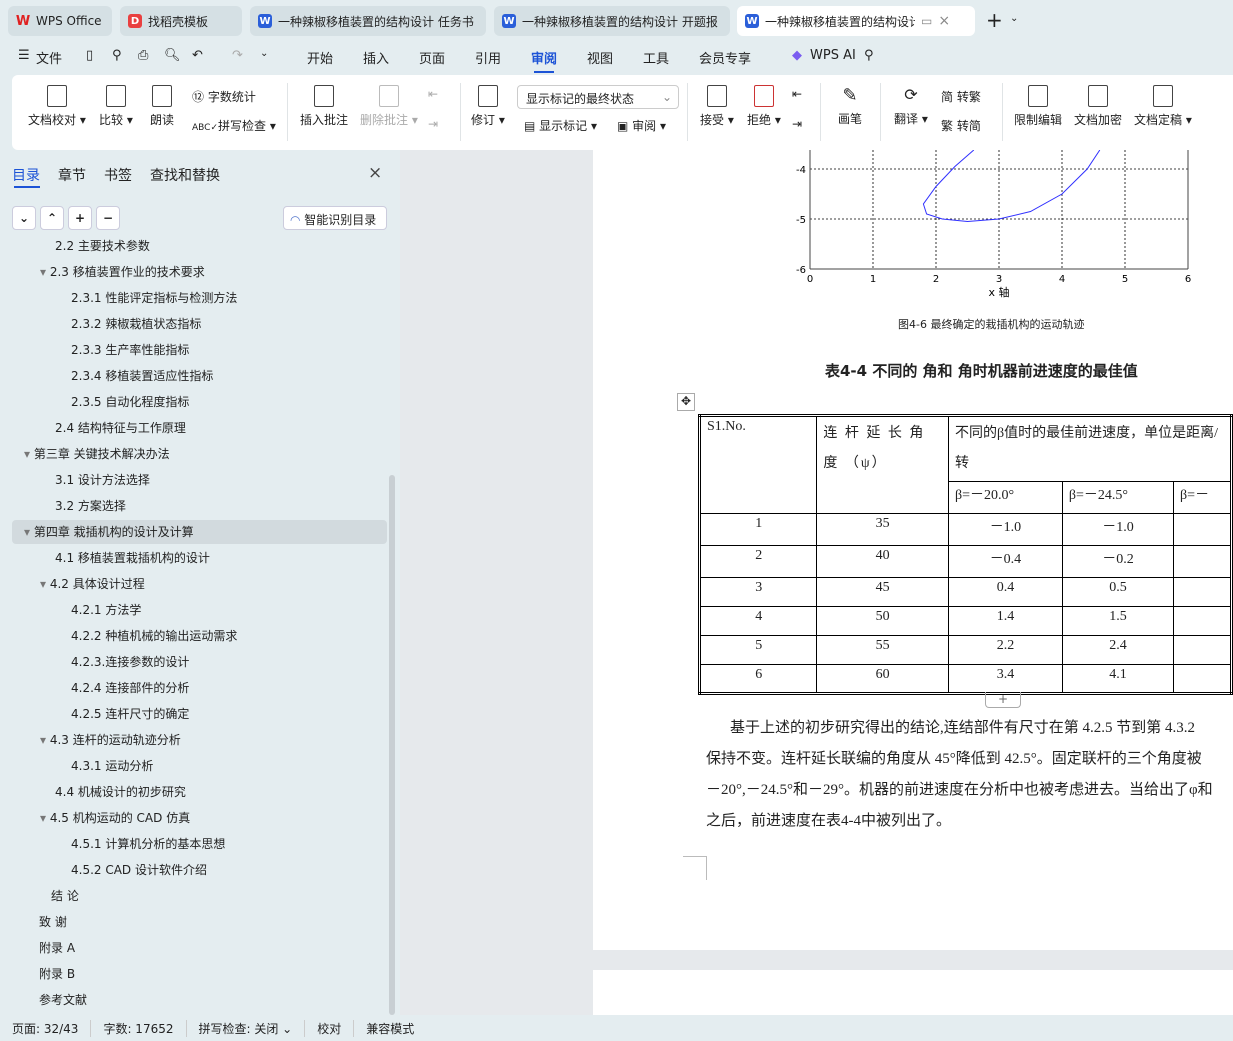 The width and height of the screenshot is (1233, 1041). What do you see at coordinates (264, 53) in the screenshot?
I see `more-icon: ⌄` at bounding box center [264, 53].